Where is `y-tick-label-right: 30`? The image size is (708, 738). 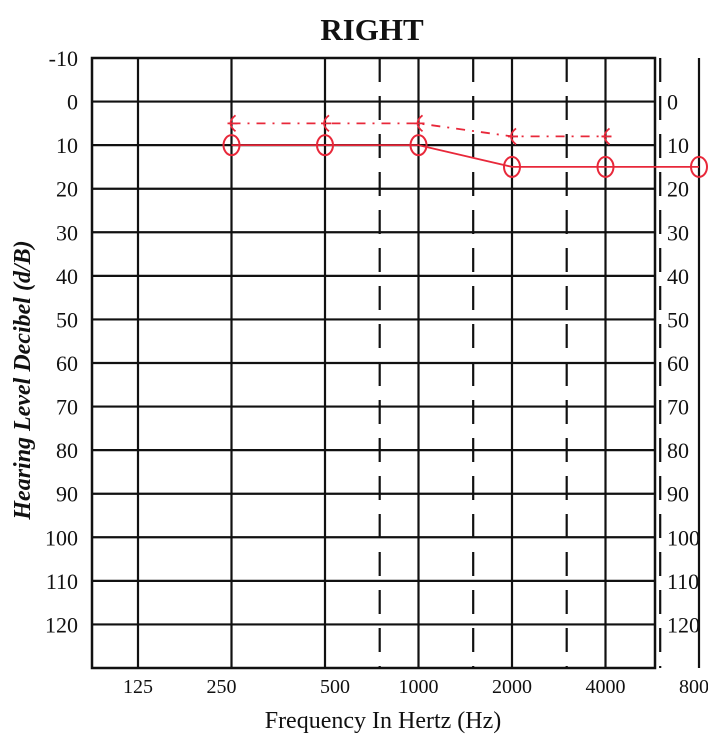
y-tick-label-right: 30 is located at coordinates (678, 232).